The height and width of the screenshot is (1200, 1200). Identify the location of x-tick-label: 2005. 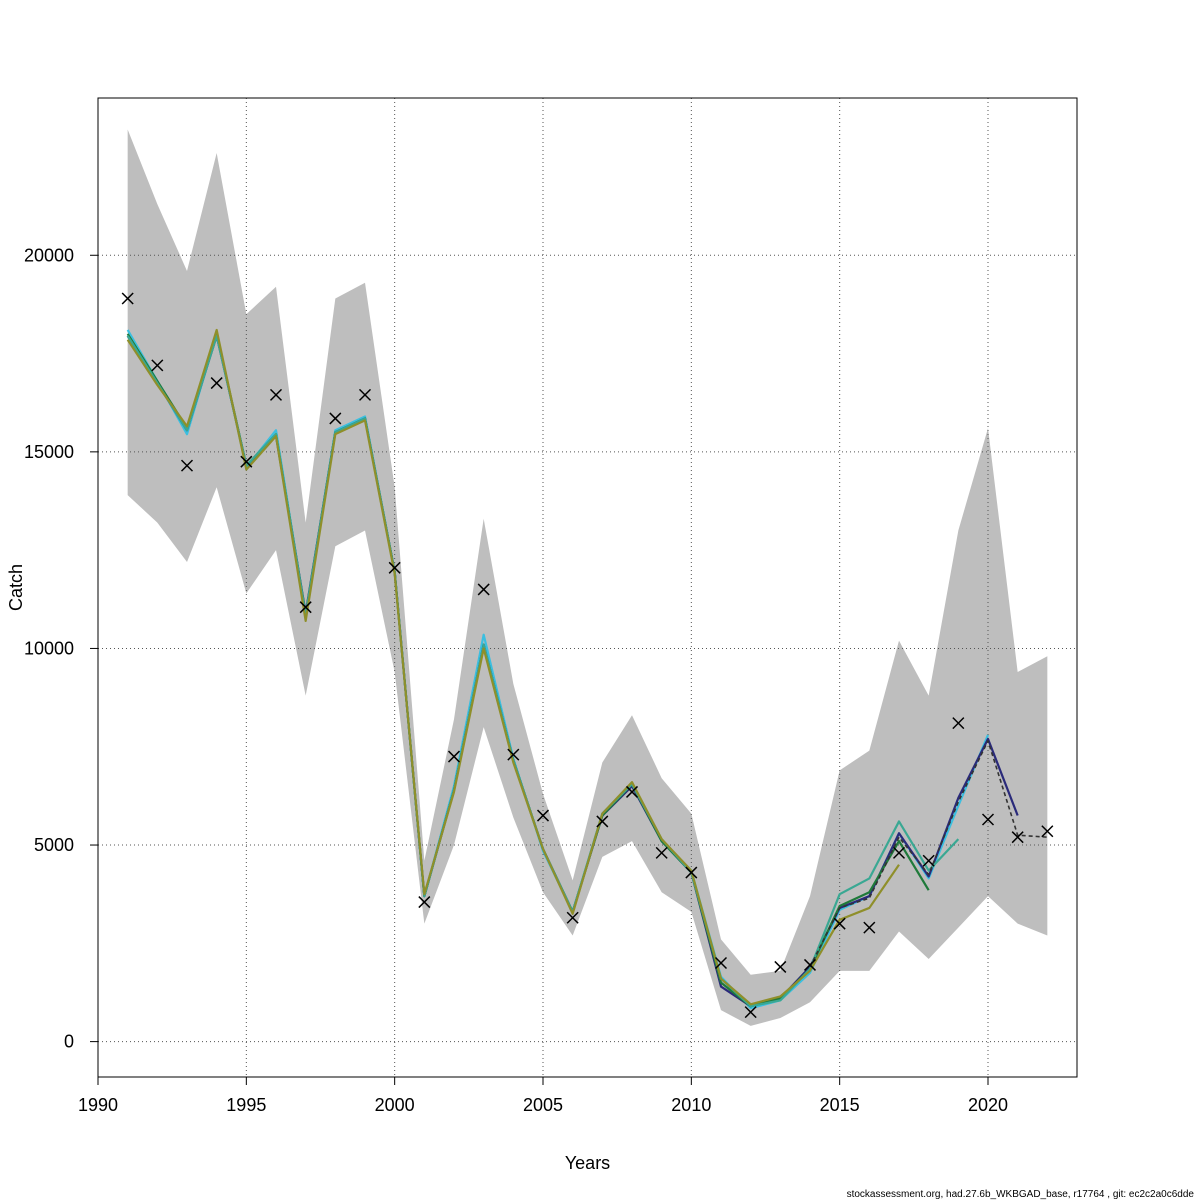
(543, 1105).